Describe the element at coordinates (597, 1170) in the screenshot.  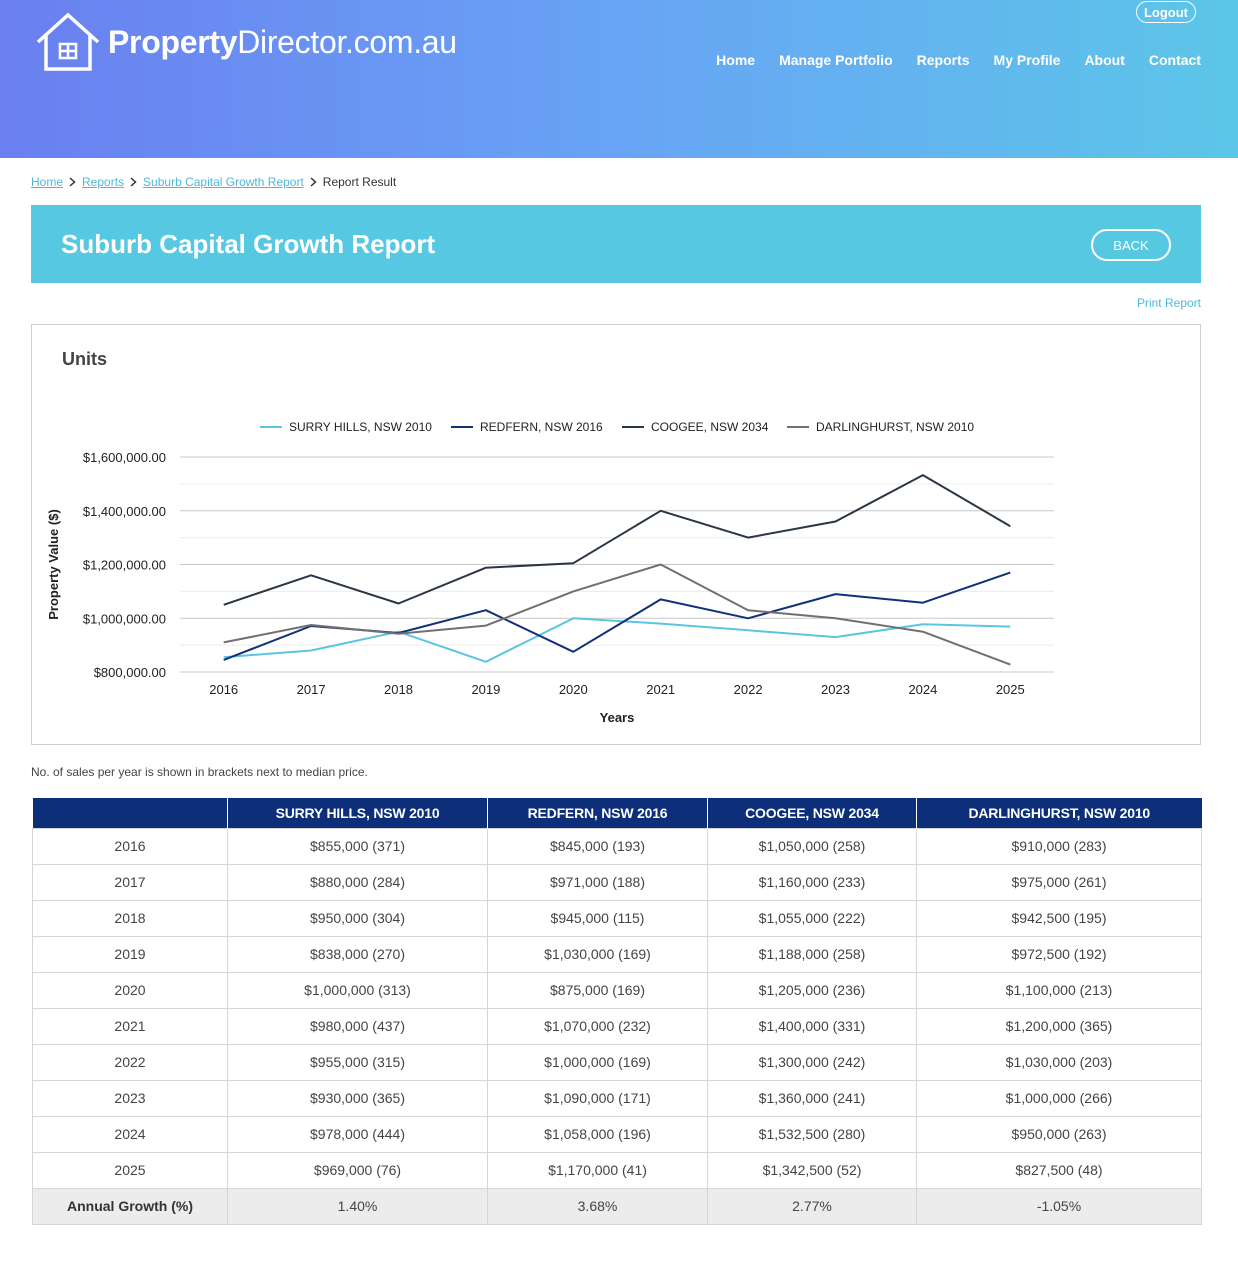
I see `redfern-cell: $1,170,000 (41)` at that location.